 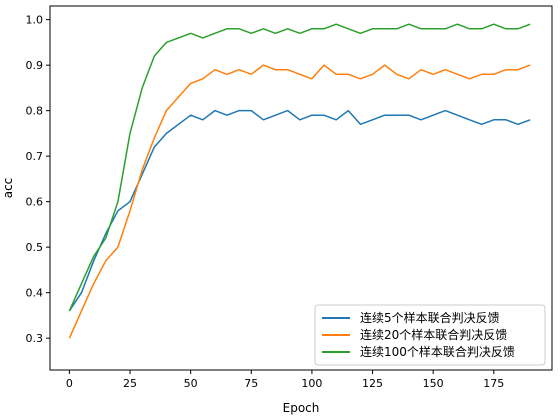 What do you see at coordinates (130, 383) in the screenshot?
I see `x-tick-label: 25` at bounding box center [130, 383].